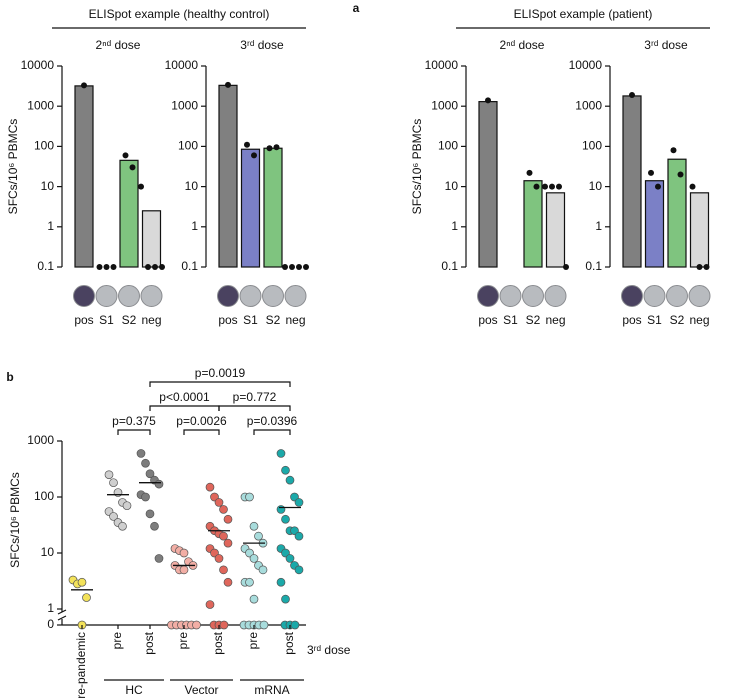 This screenshot has width=748, height=698. Describe the element at coordinates (62, 612) in the screenshot. I see `axis-break` at that location.